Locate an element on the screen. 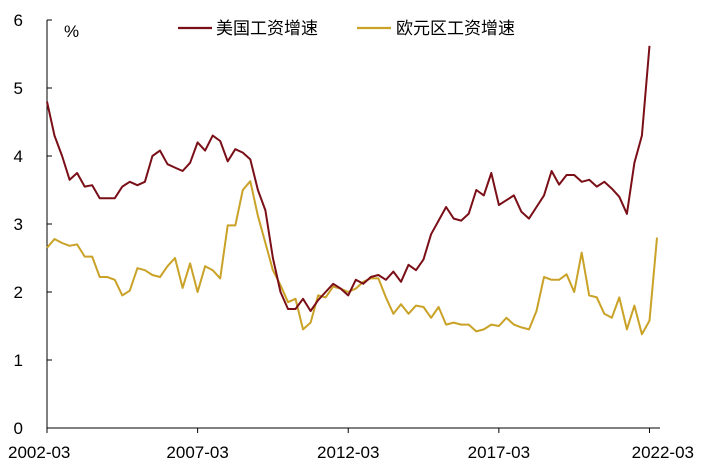  x-tick-label: 2017-03 is located at coordinates (499, 452).